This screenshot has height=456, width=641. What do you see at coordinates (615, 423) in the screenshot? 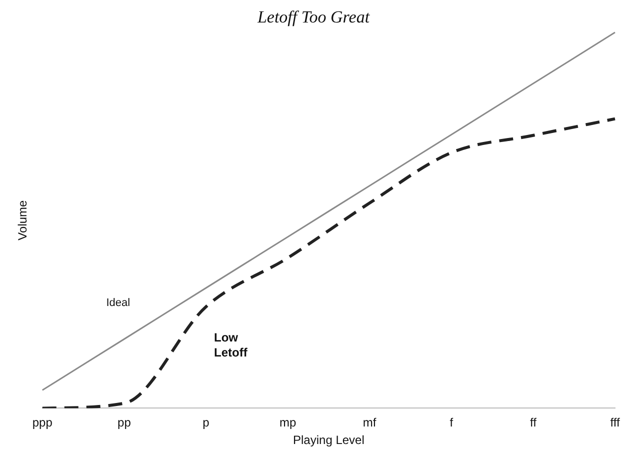
I see `x-tick-label: fff` at bounding box center [615, 423].